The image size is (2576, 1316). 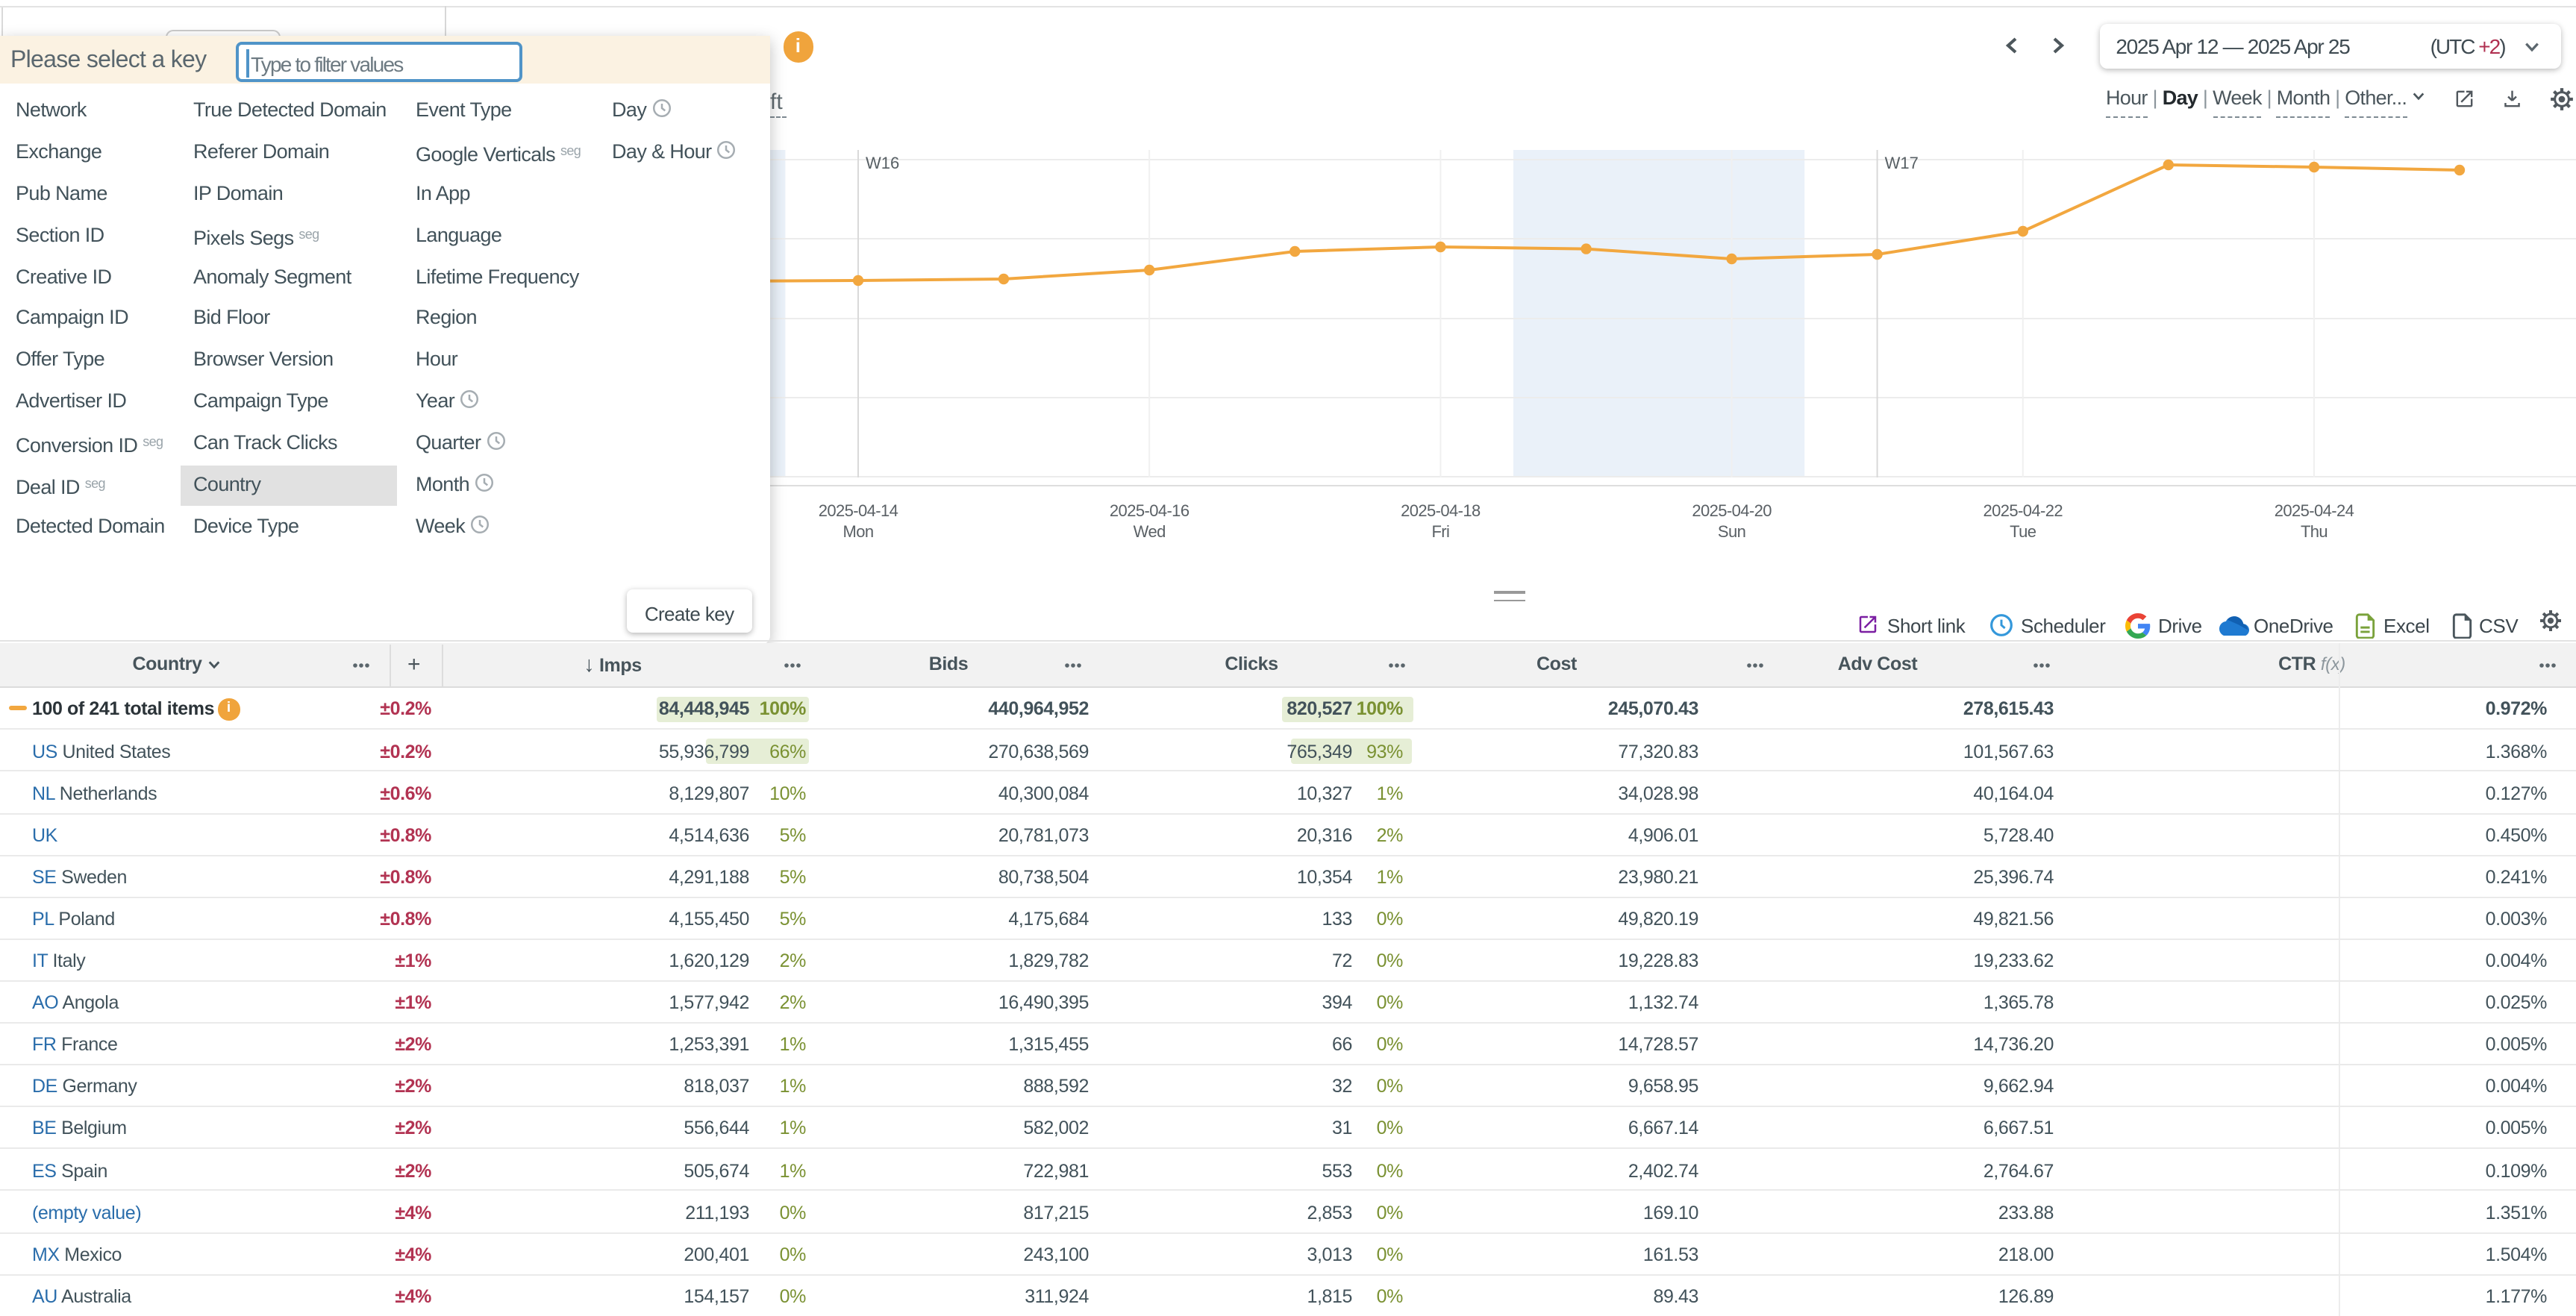 I want to click on svg-text: Mon, so click(x=858, y=531).